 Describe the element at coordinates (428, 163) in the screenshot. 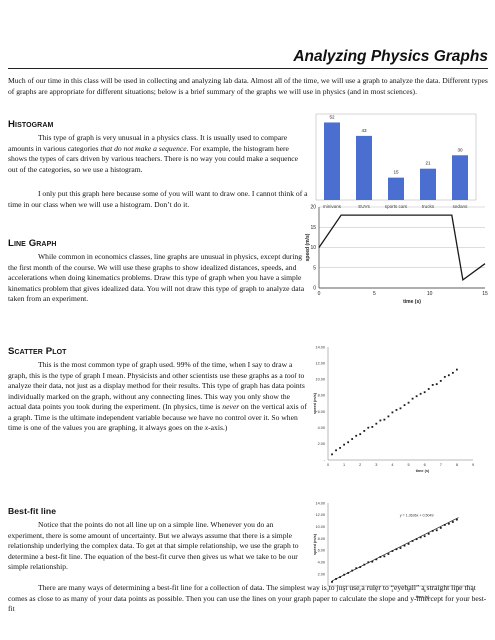

I see `data-label: 21` at that location.